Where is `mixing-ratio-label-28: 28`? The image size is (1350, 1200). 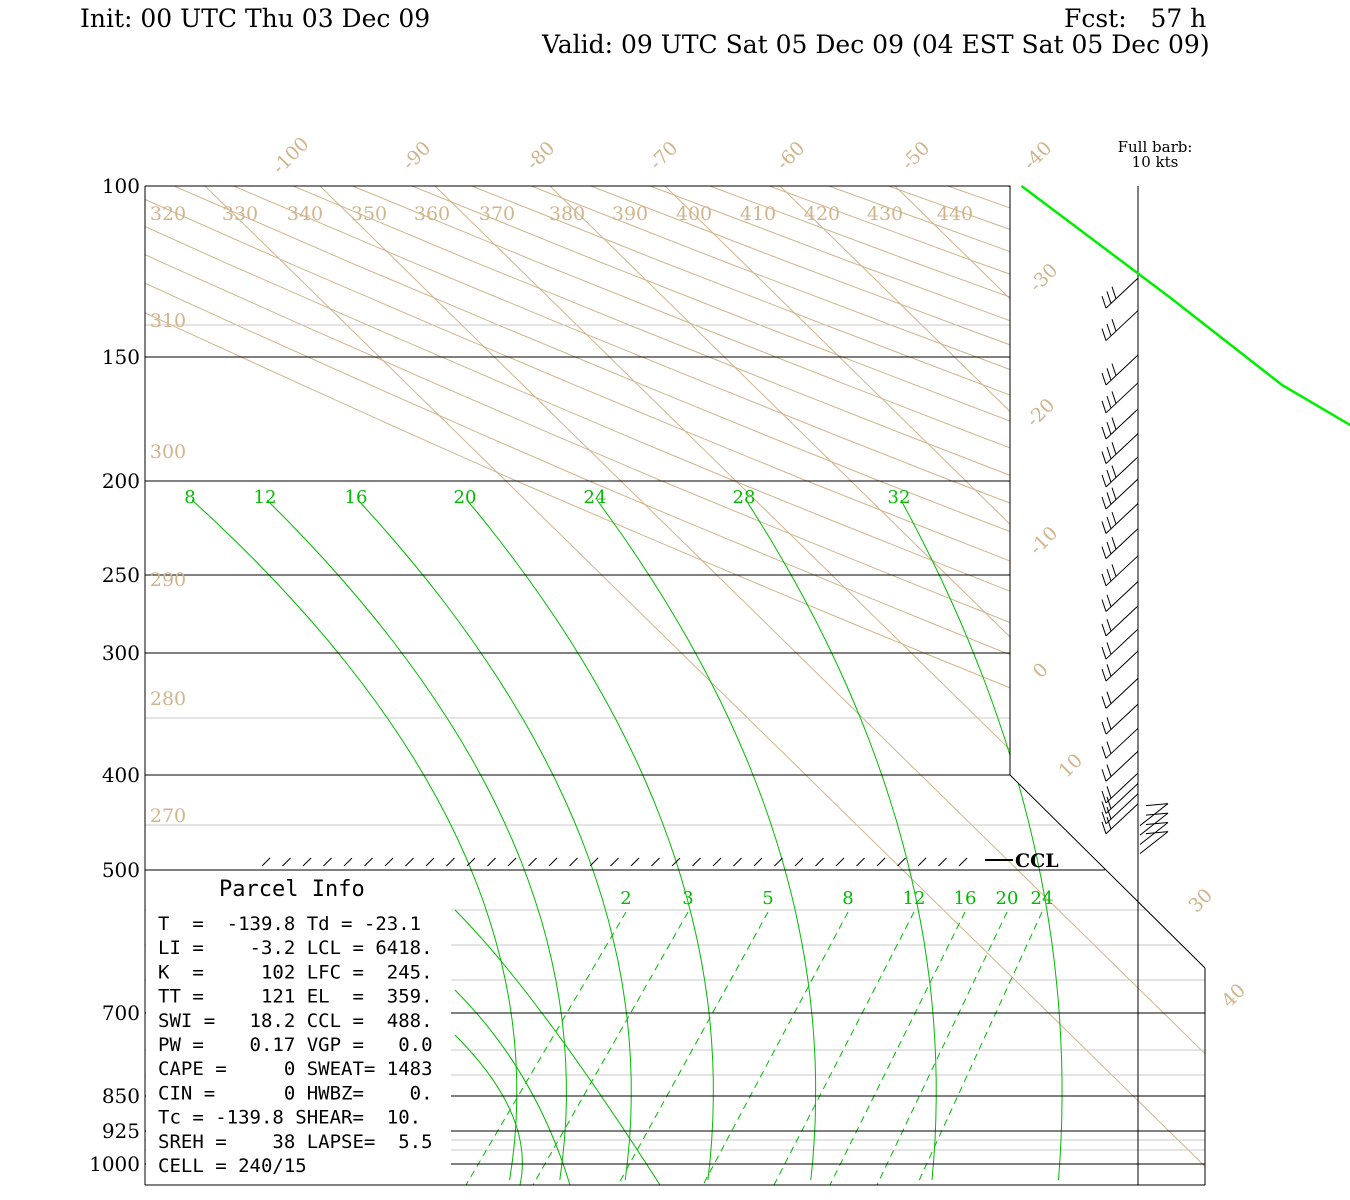
mixing-ratio-label-28: 28 is located at coordinates (744, 497).